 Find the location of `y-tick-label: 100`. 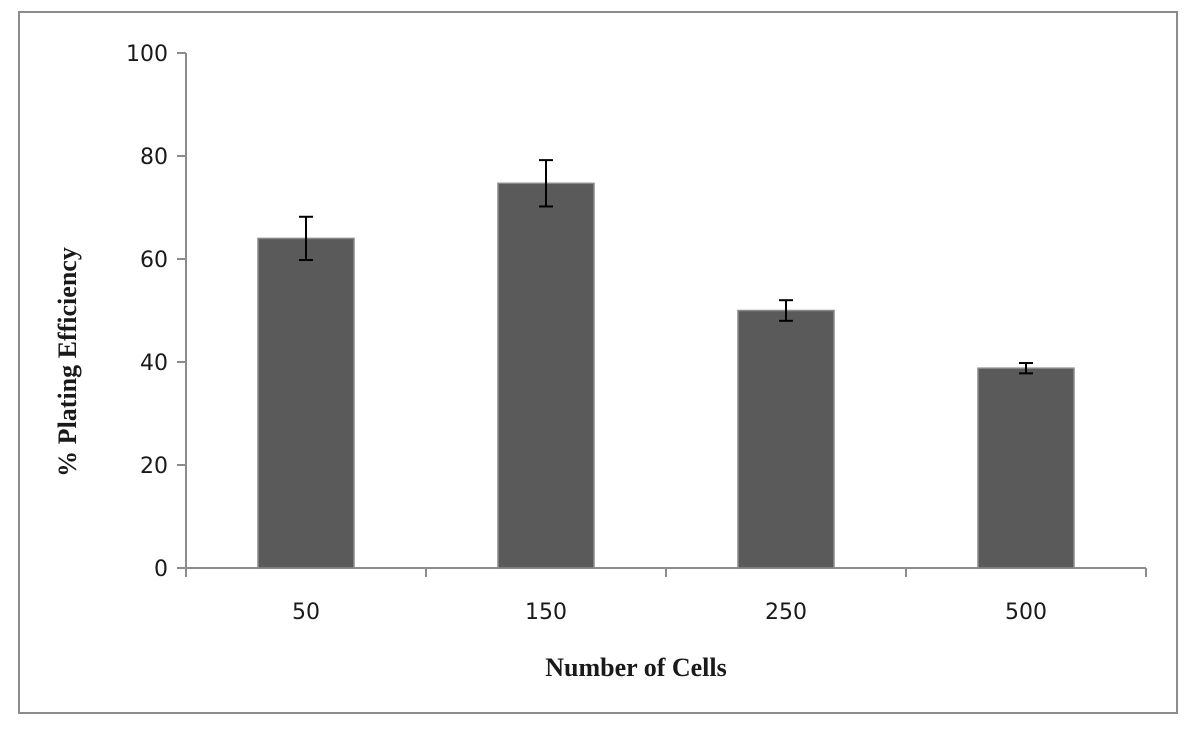

y-tick-label: 100 is located at coordinates (147, 54).